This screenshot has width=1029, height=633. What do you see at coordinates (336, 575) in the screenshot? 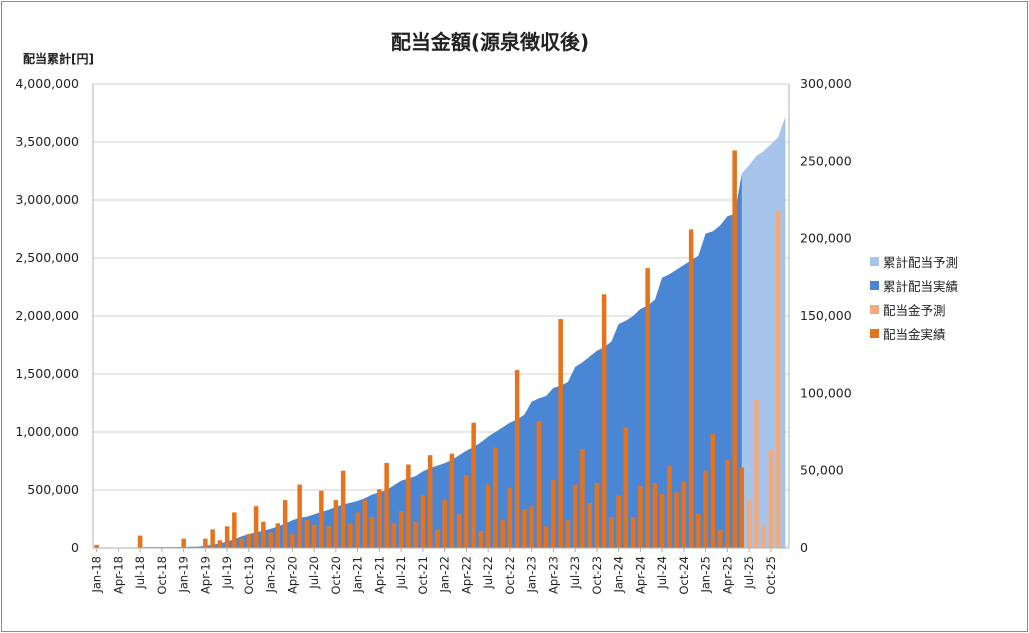
I see `x-tick-label: Oct-20` at bounding box center [336, 575].